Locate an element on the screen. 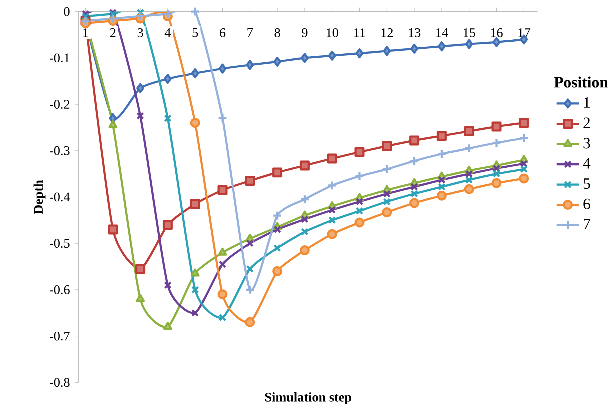 This screenshot has width=615, height=412. x-tick-label: 14 is located at coordinates (442, 33).